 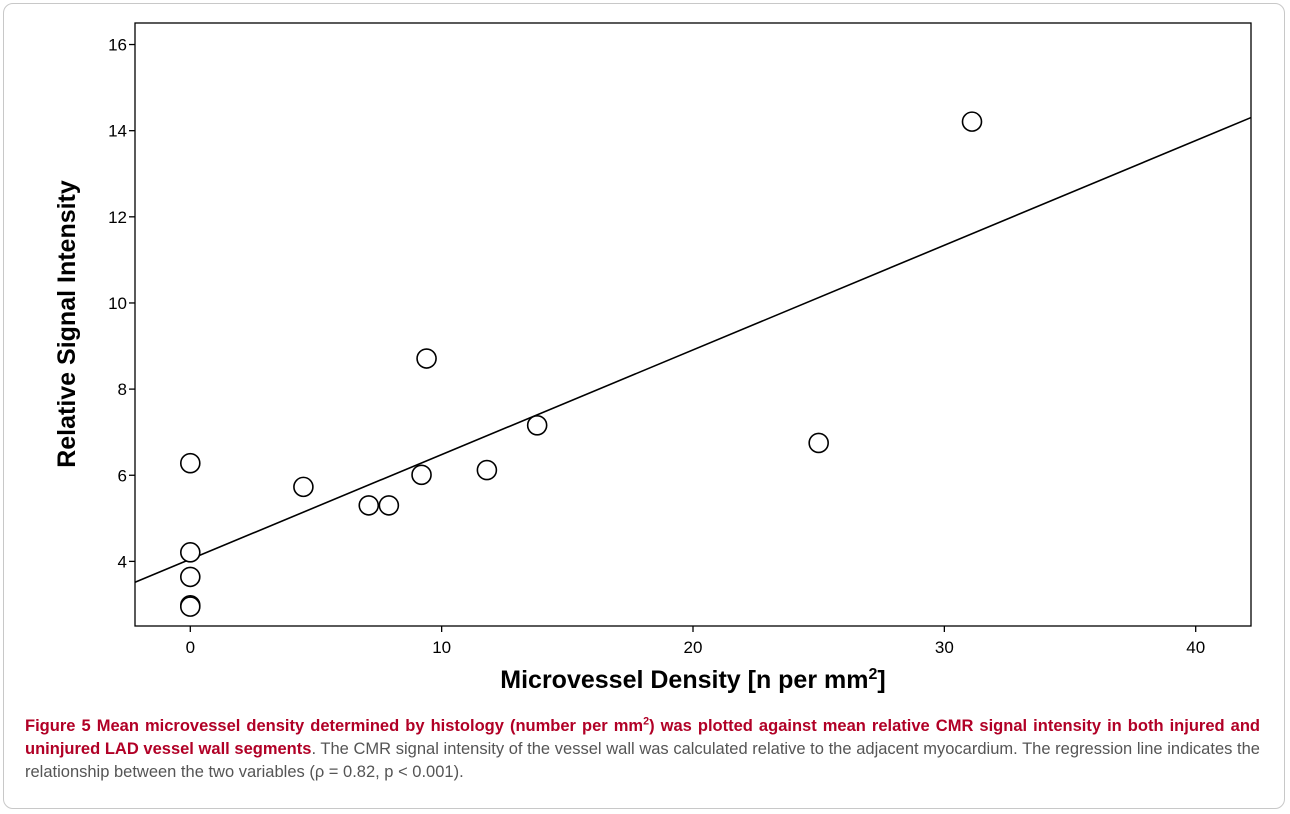 I want to click on x-axis-ticks: 0 10 20 30 40, so click(x=695, y=641).